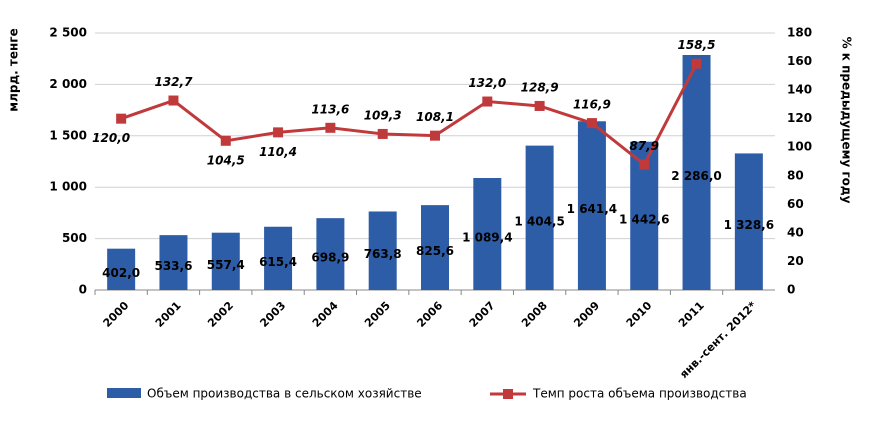 The width and height of the screenshot is (878, 434). I want to click on y-tick-label: 2 500, so click(68, 33).